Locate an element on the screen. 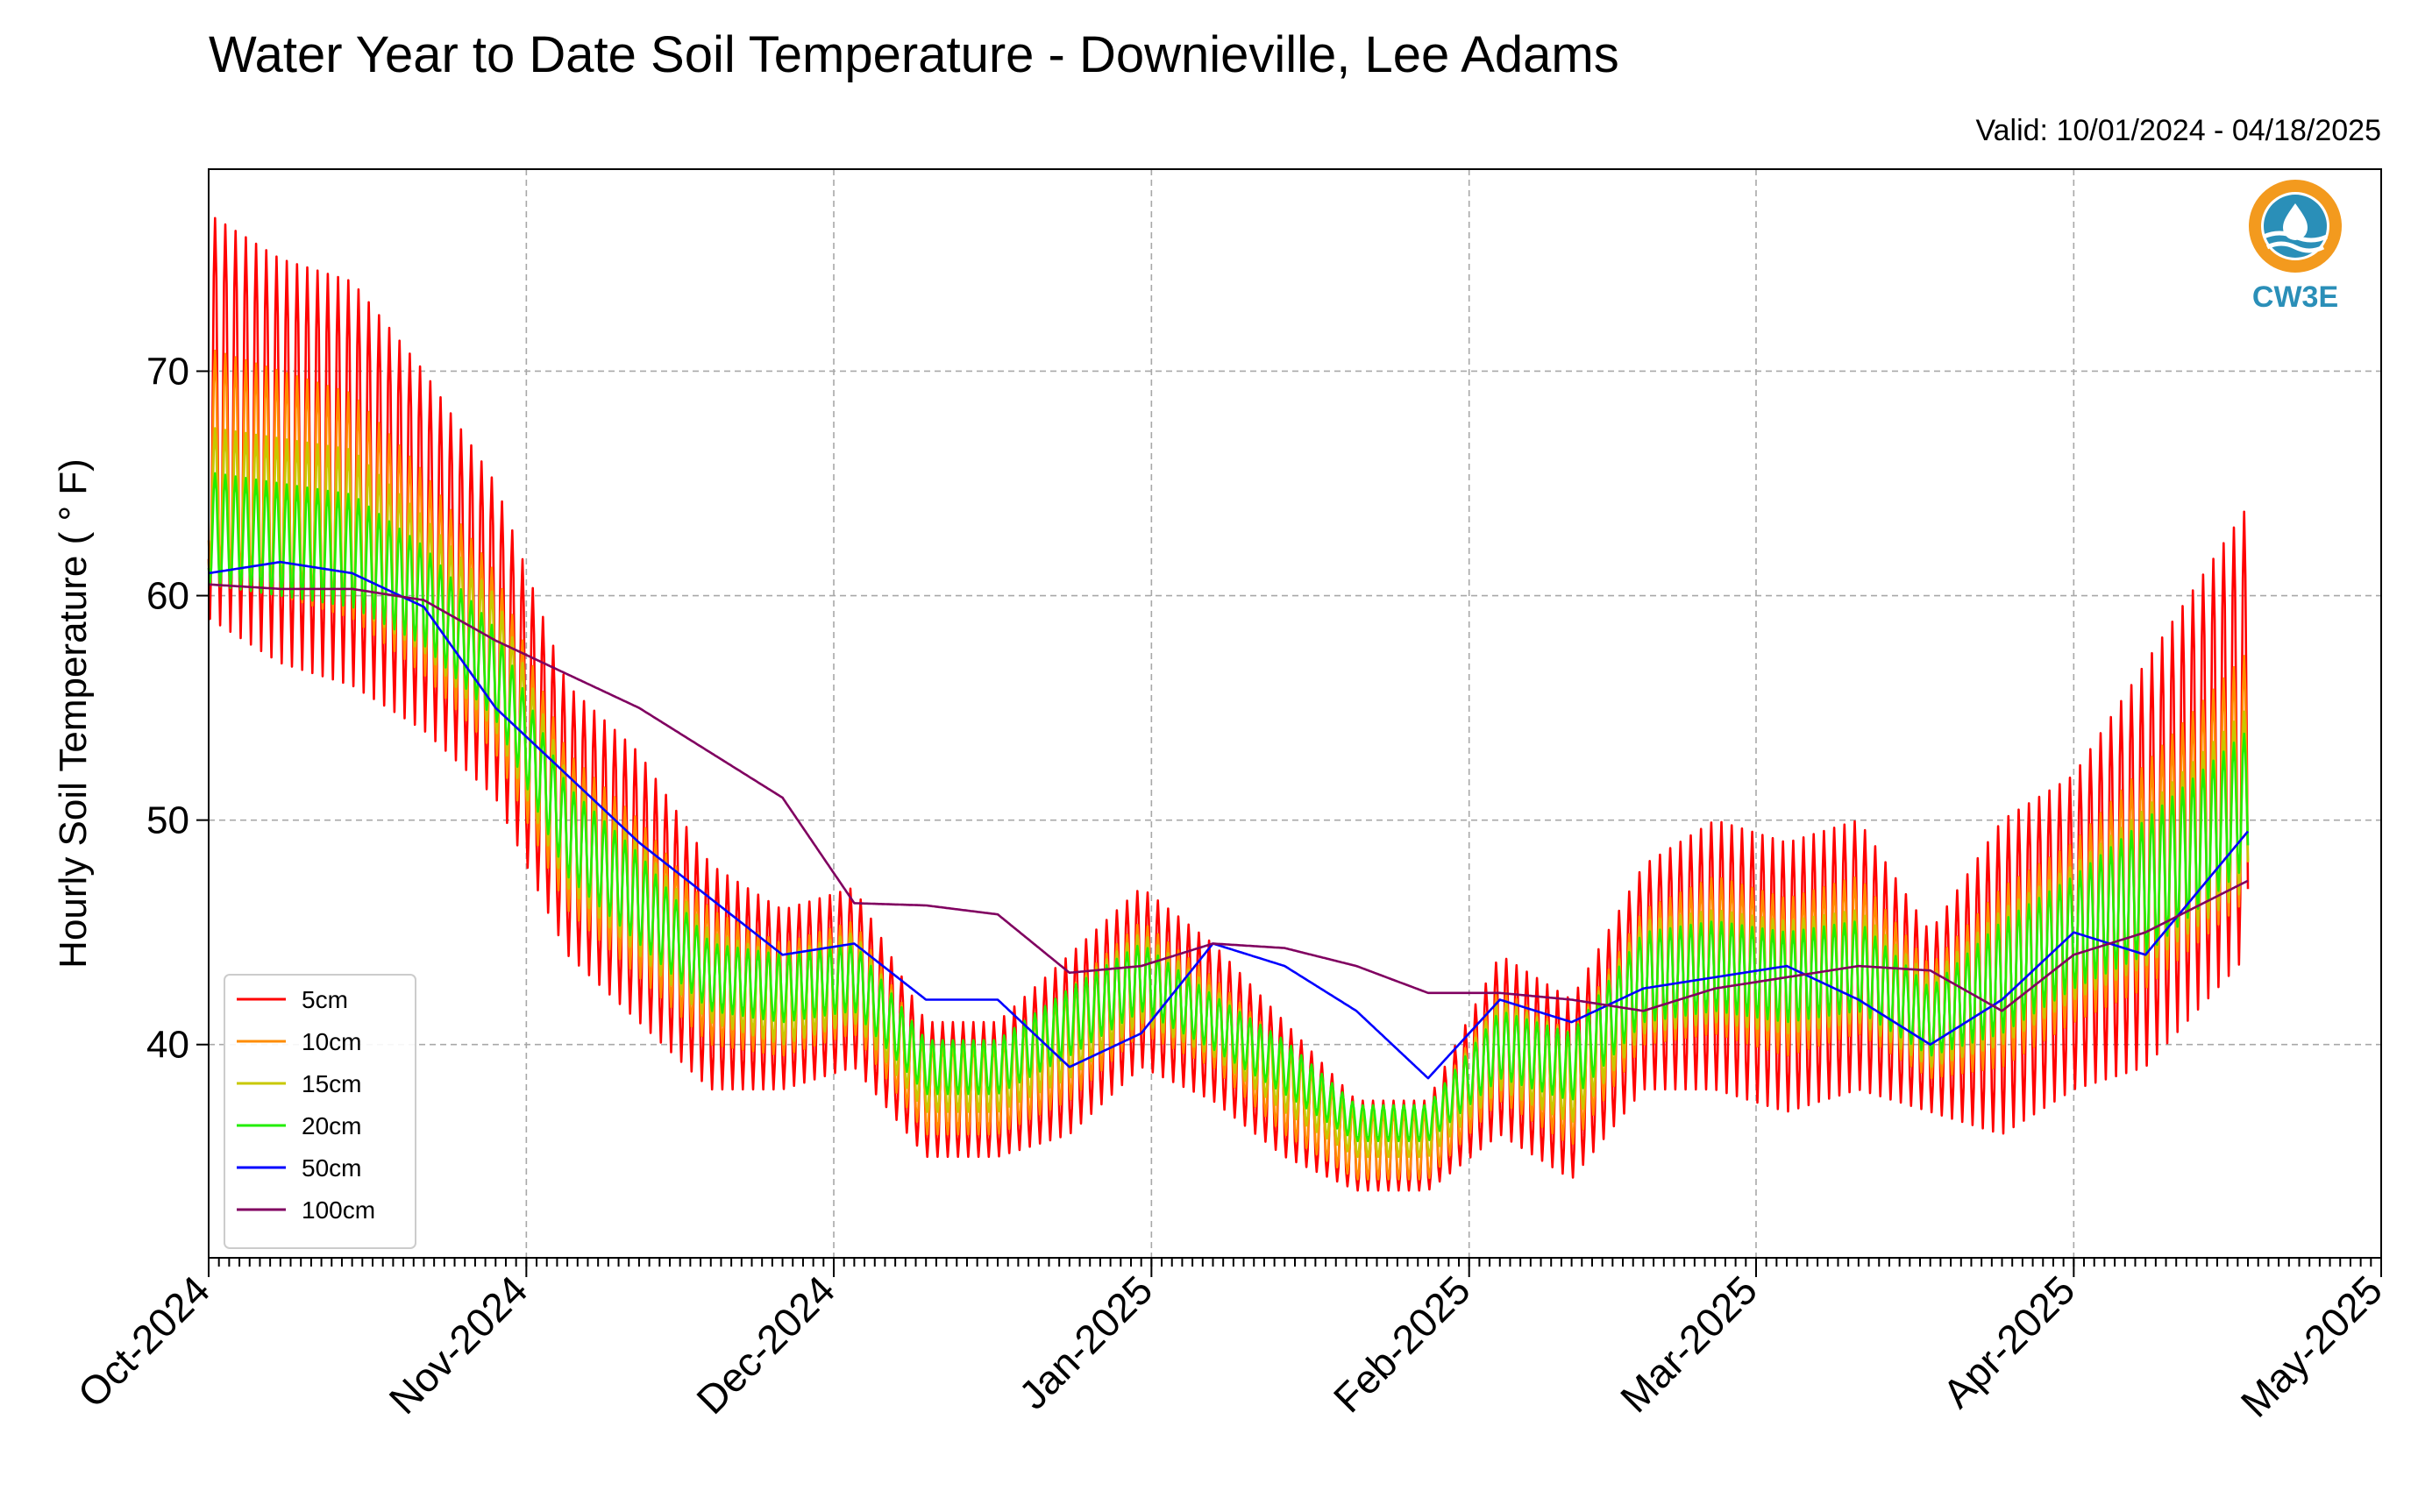  x-tick-label: Dec-2024 is located at coordinates (765, 1345).